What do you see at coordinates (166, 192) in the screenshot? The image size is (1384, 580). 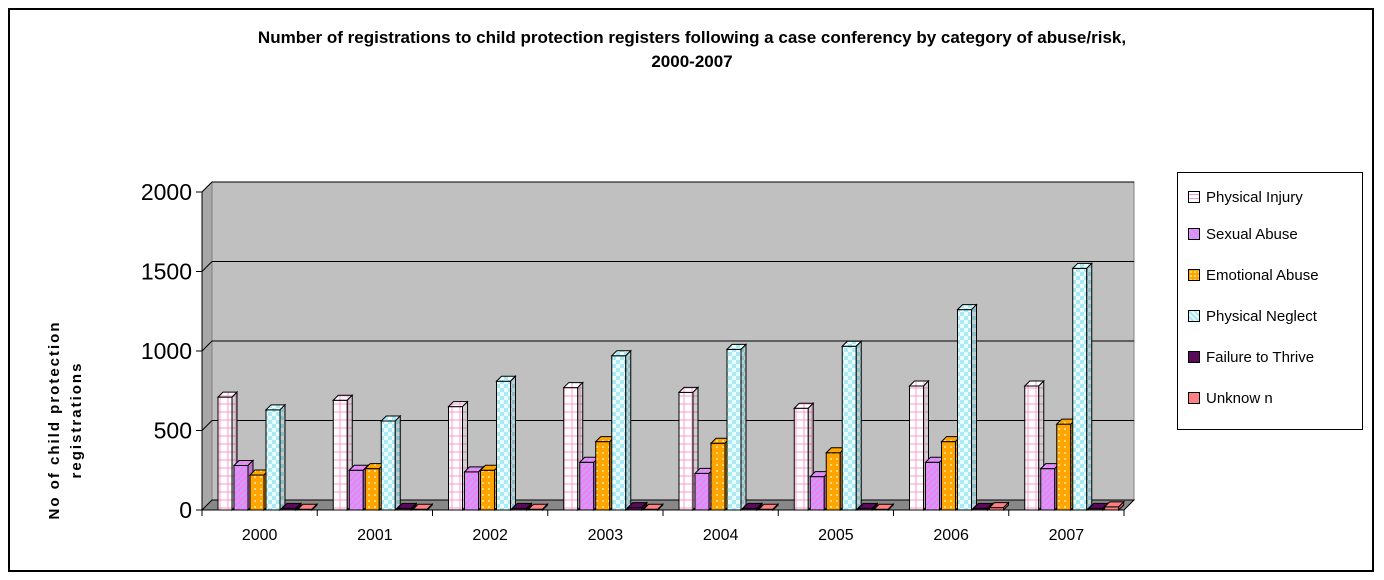 I see `y-tick-label: 2000` at bounding box center [166, 192].